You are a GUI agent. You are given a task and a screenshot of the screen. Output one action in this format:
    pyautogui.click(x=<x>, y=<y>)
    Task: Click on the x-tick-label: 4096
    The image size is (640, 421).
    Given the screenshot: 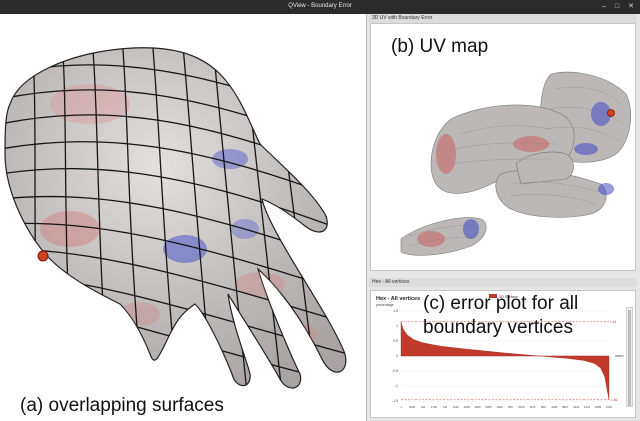 What is the action you would take?
    pyautogui.click(x=554, y=407)
    